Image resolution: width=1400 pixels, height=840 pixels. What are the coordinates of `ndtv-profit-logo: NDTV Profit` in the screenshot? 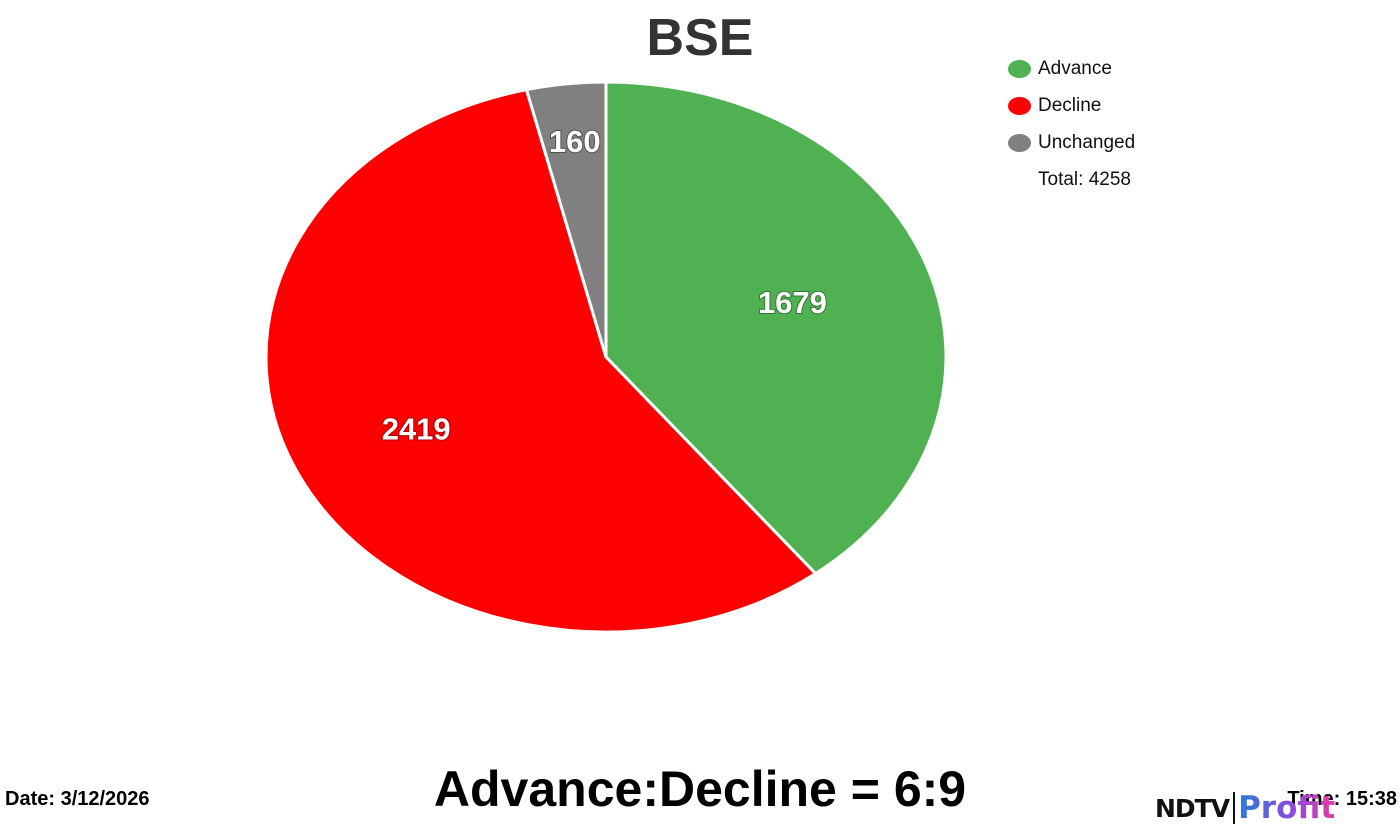 It's located at (1245, 808).